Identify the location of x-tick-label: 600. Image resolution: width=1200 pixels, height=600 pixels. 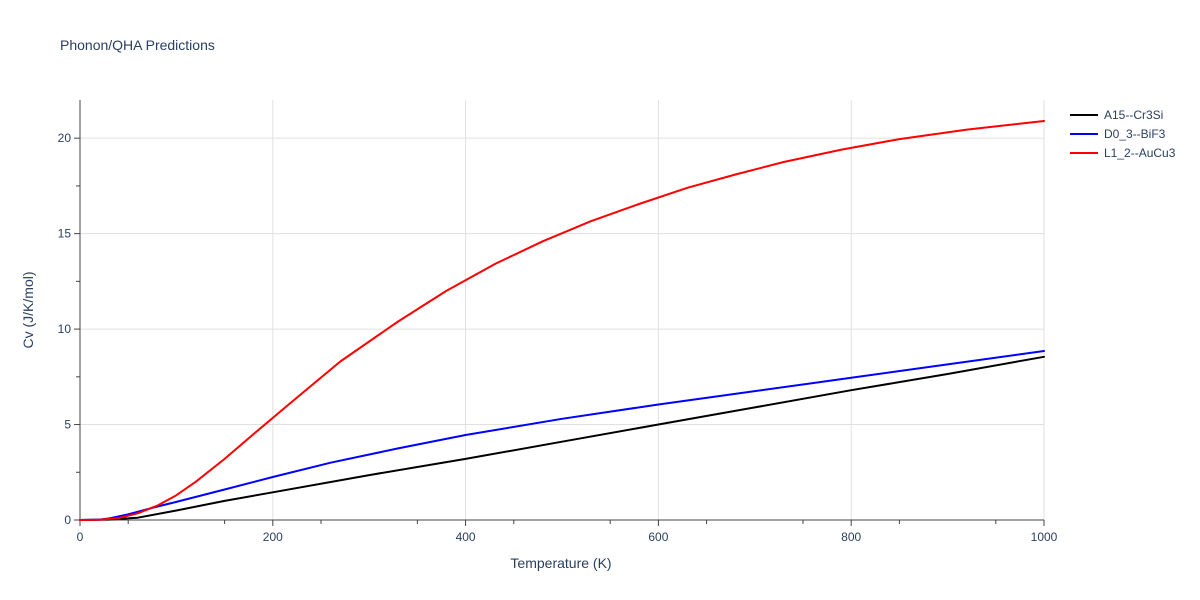
(658, 537).